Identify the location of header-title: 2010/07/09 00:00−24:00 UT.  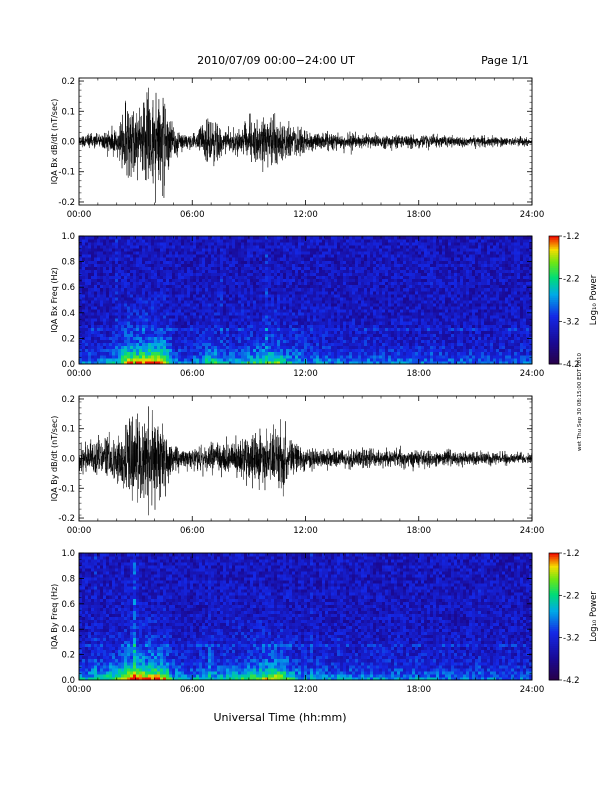
(276, 60).